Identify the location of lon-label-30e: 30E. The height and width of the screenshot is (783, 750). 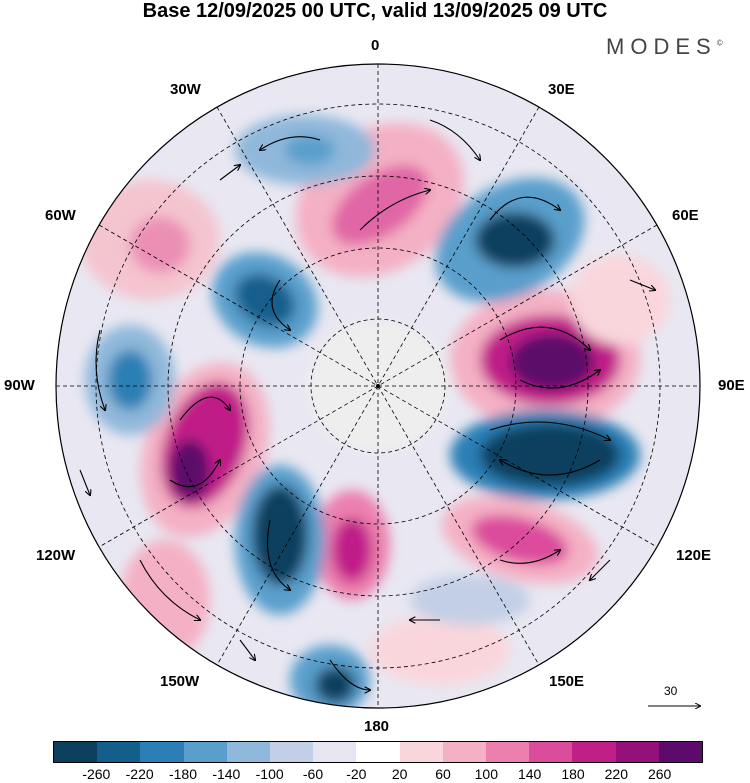
(561, 89).